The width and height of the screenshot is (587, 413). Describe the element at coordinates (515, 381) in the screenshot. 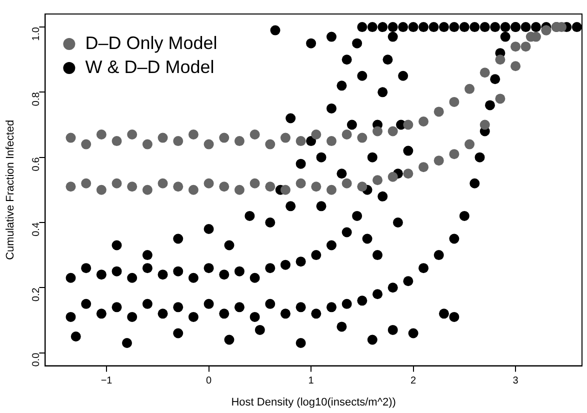

I see `x-tick-label: 3` at that location.